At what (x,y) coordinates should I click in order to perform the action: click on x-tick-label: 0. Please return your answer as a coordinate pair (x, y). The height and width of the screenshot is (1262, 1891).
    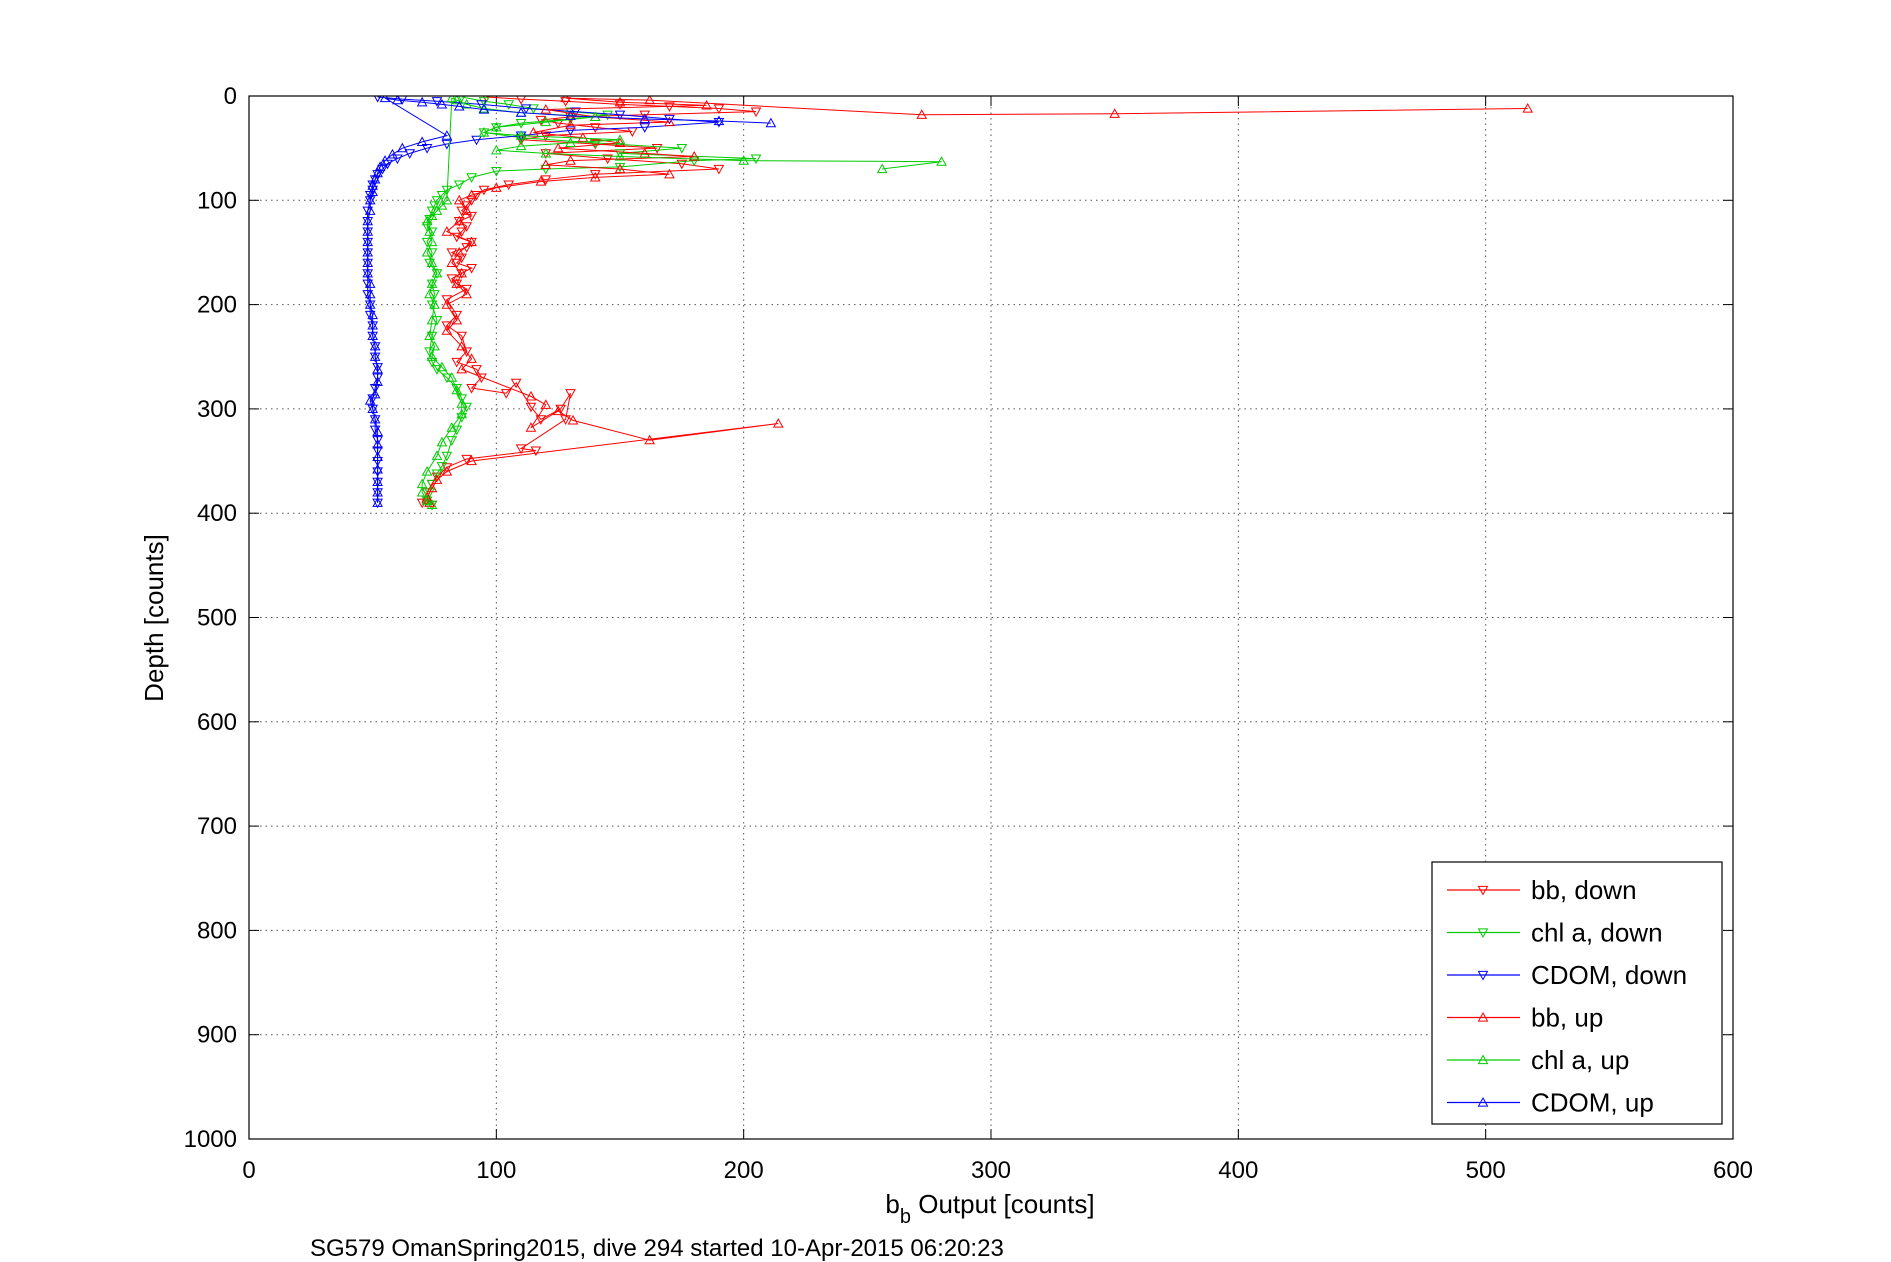
    Looking at the image, I should click on (248, 1170).